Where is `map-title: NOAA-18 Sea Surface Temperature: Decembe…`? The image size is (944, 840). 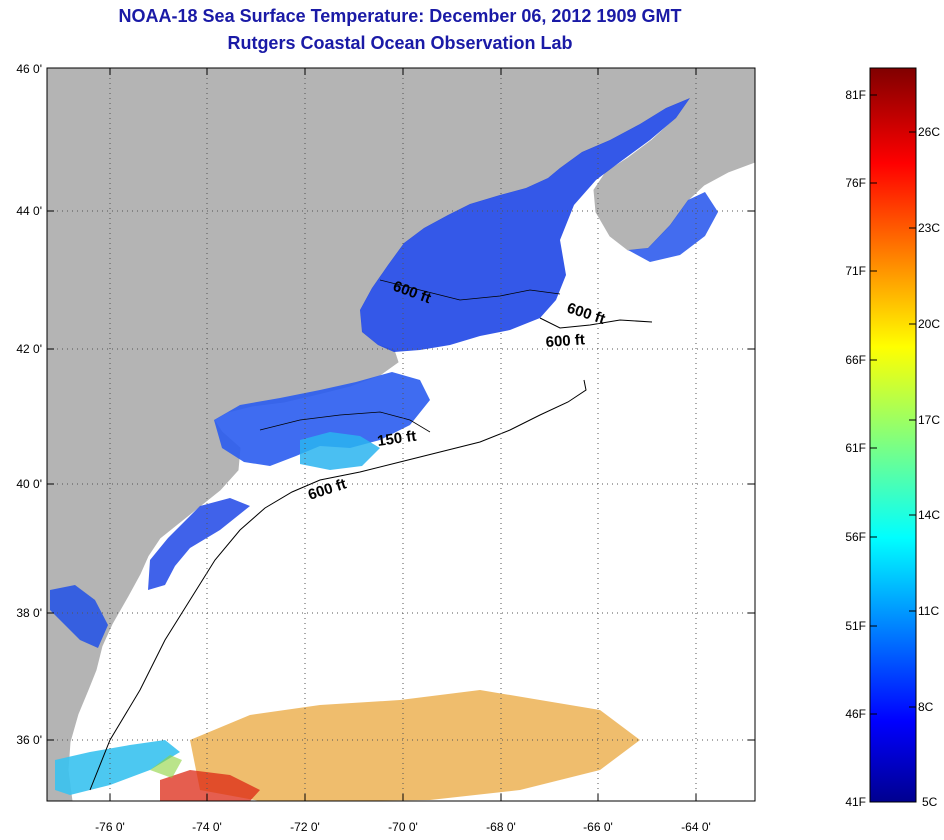 map-title: NOAA-18 Sea Surface Temperature: Decembe… is located at coordinates (400, 16).